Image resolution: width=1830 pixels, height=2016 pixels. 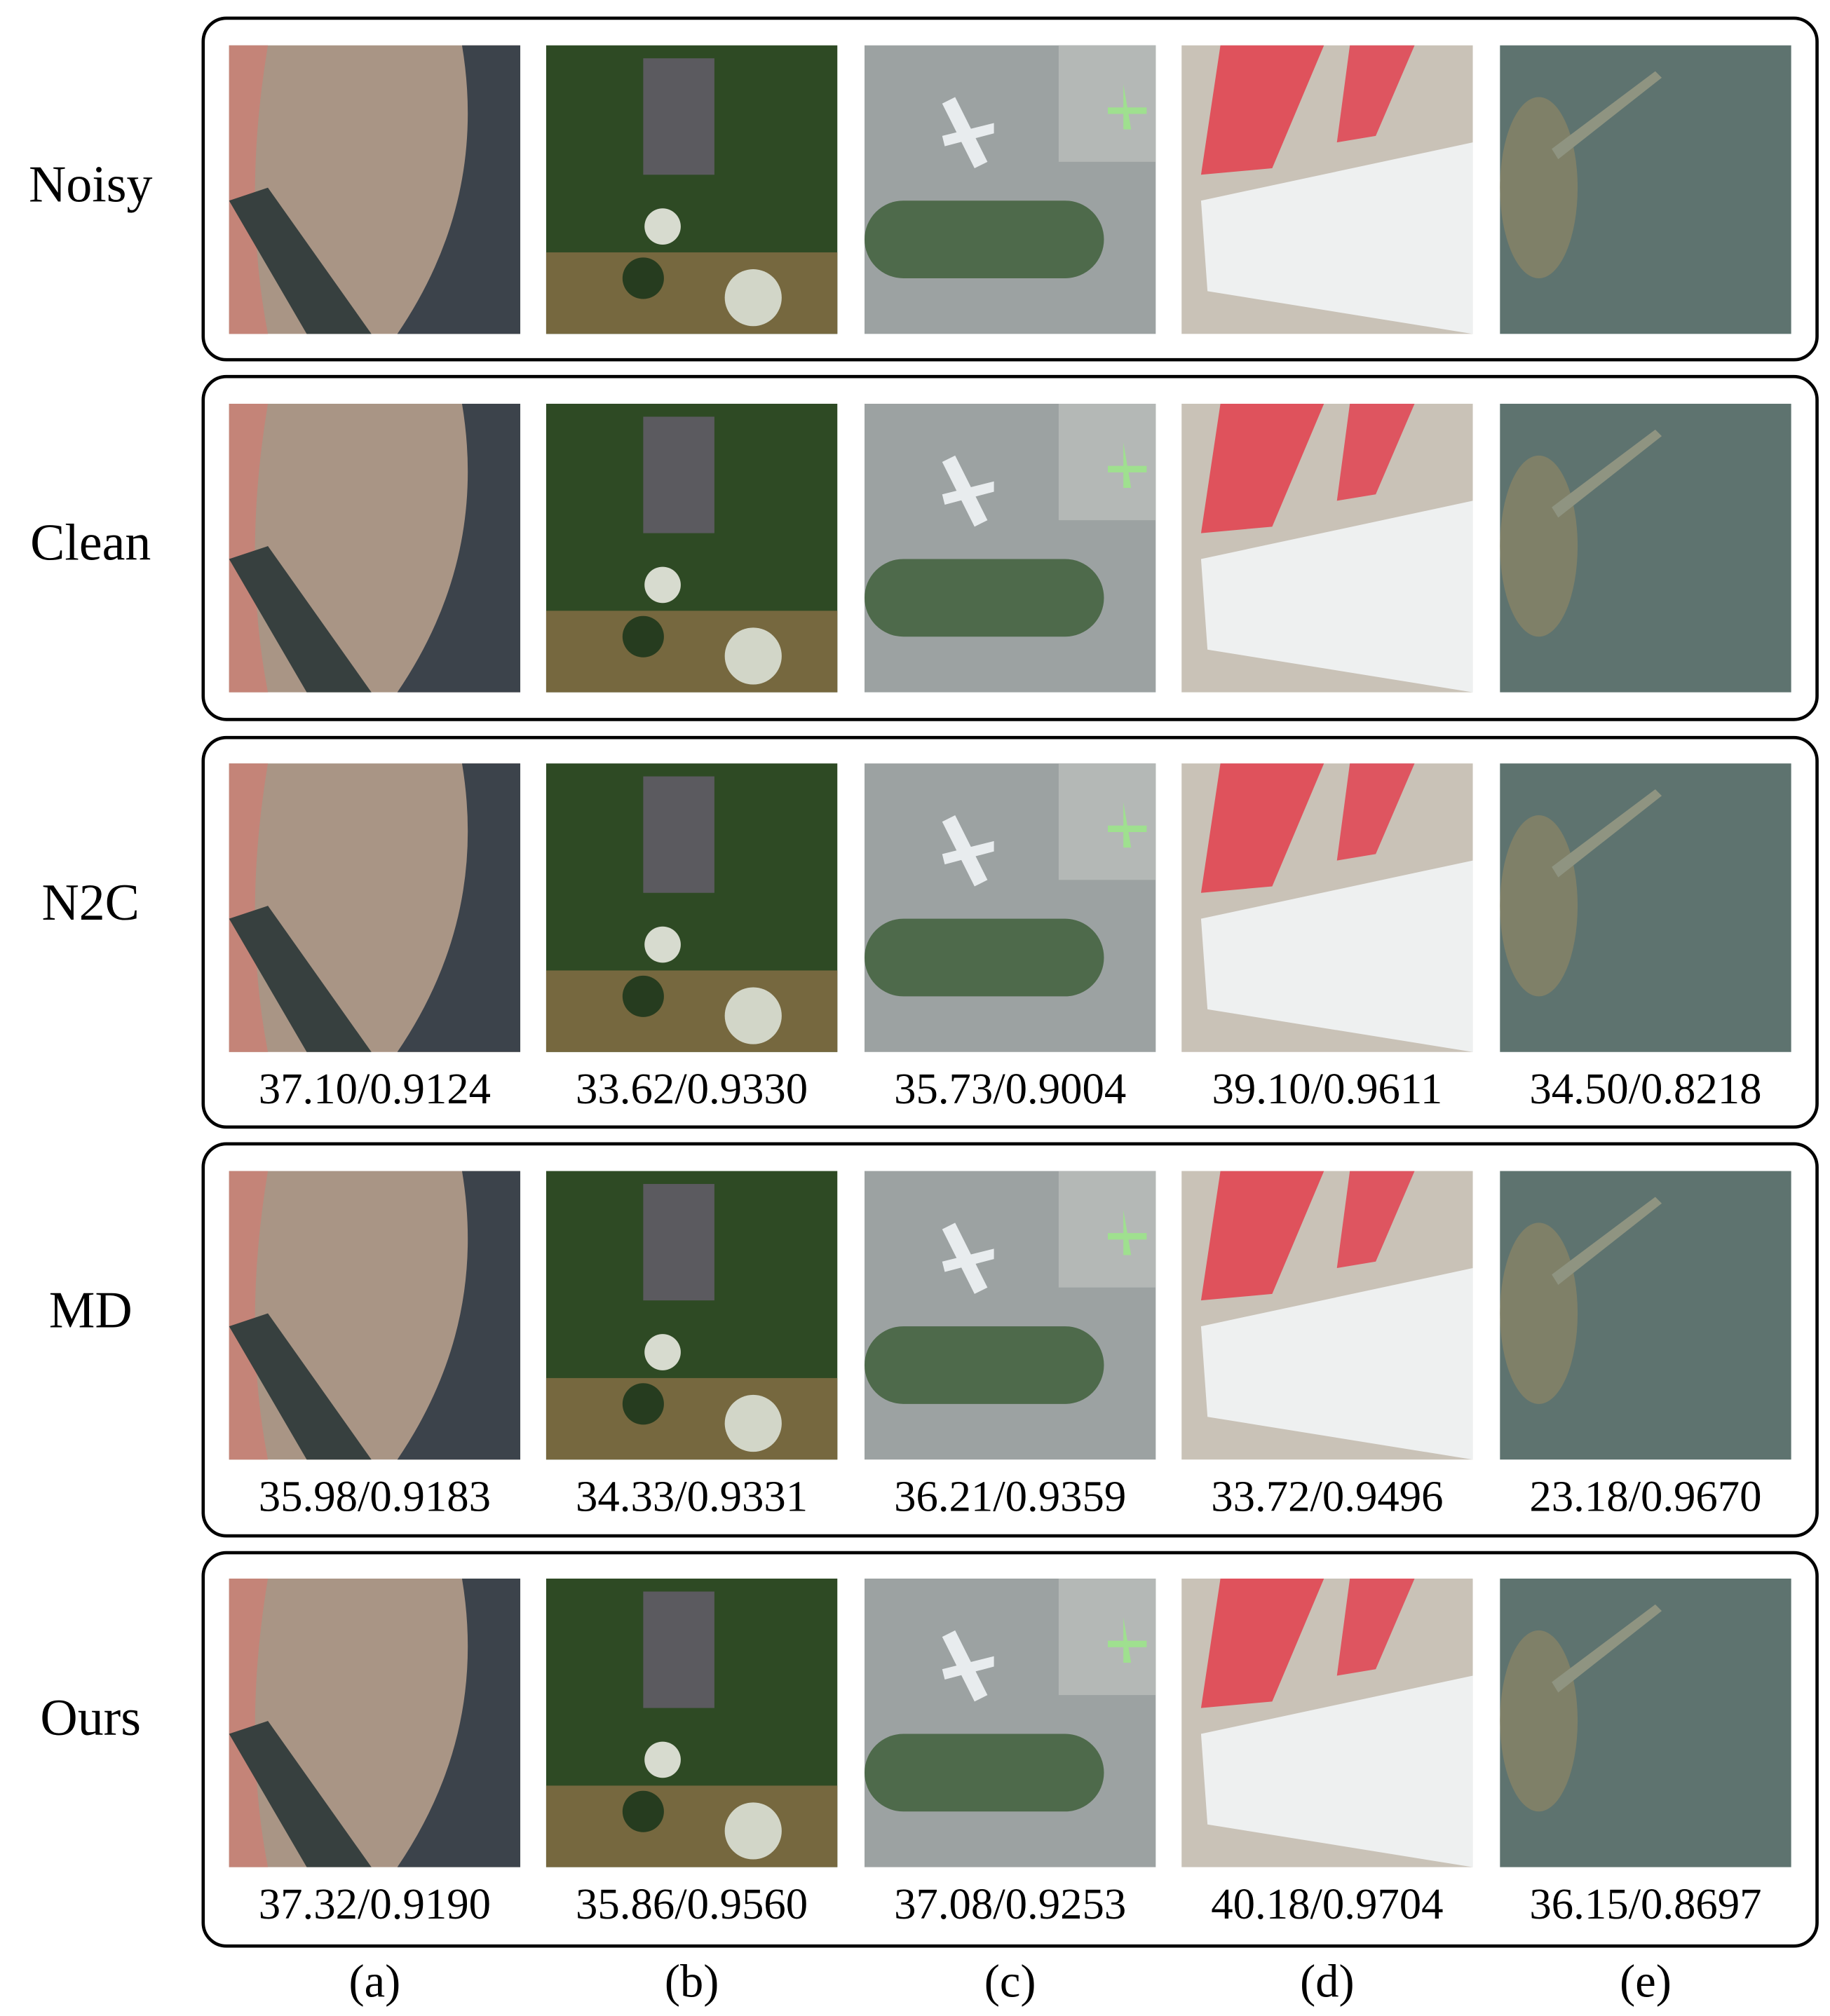 What do you see at coordinates (1327, 1982) in the screenshot?
I see `column-label: (d)` at bounding box center [1327, 1982].